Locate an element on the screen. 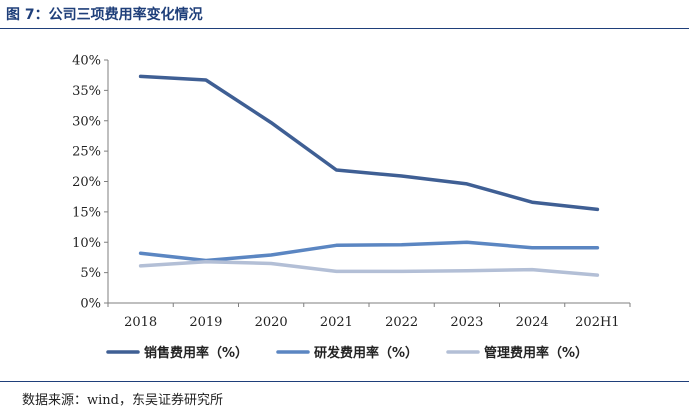 This screenshot has height=416, width=689. x-tick-label: 2021 is located at coordinates (336, 322).